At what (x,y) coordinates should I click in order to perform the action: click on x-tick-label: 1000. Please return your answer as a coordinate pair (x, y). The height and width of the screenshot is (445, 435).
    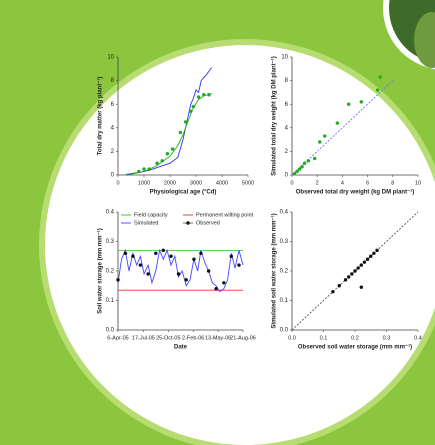
    Looking at the image, I should click on (144, 183).